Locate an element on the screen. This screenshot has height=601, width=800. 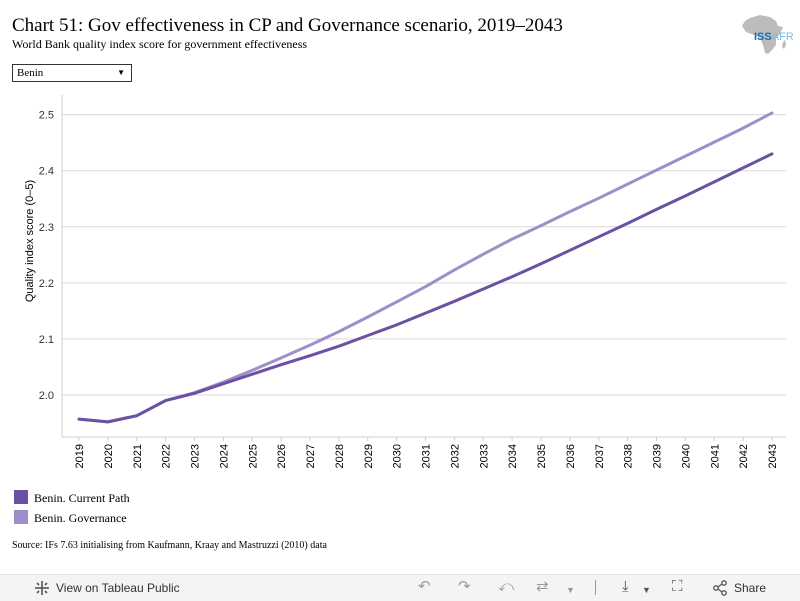
x-tick-label: 2039 is located at coordinates (658, 456).